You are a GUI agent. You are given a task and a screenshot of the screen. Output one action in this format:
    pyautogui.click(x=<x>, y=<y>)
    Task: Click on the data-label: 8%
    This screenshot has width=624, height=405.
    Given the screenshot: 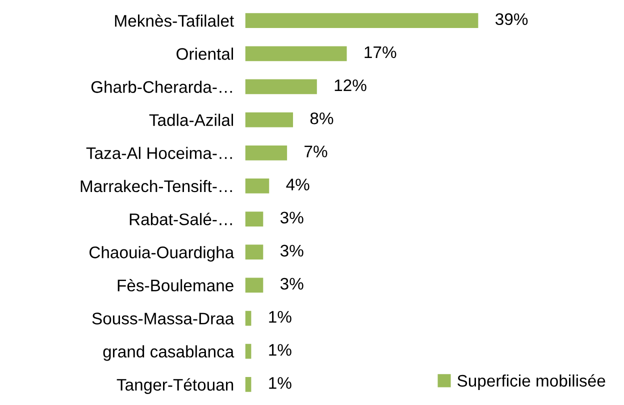 What is the action you would take?
    pyautogui.click(x=322, y=118)
    